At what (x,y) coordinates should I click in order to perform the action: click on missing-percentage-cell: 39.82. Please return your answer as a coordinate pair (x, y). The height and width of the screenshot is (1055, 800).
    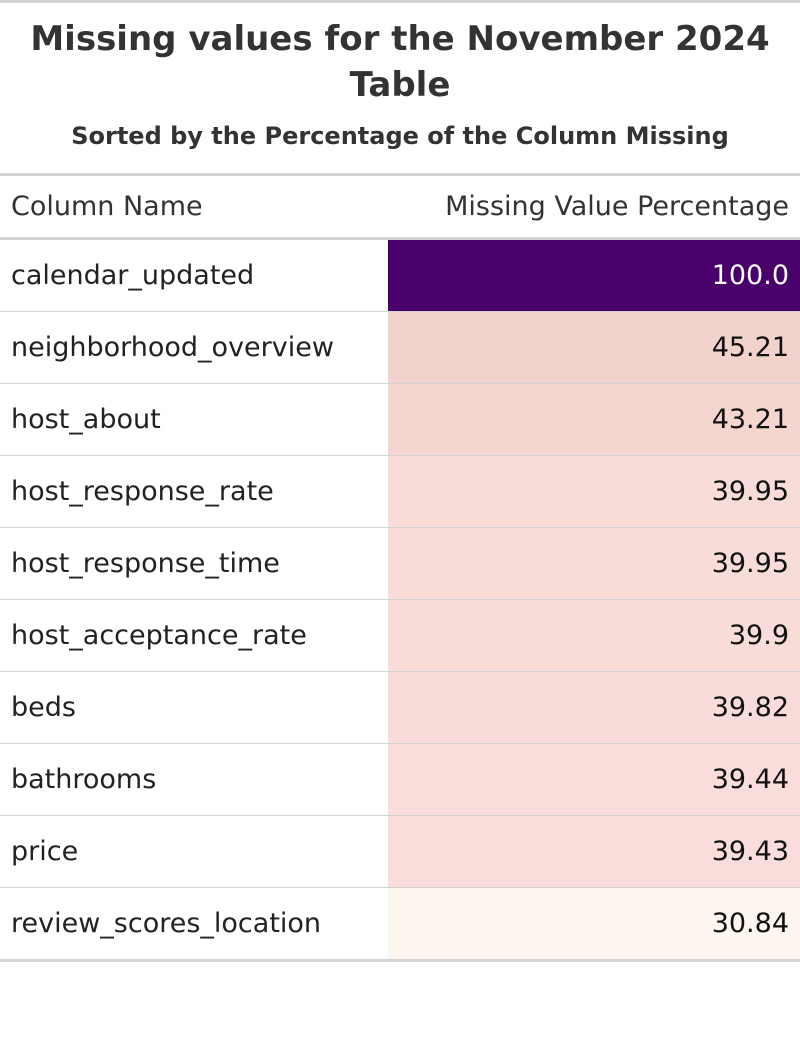
    Looking at the image, I should click on (594, 707).